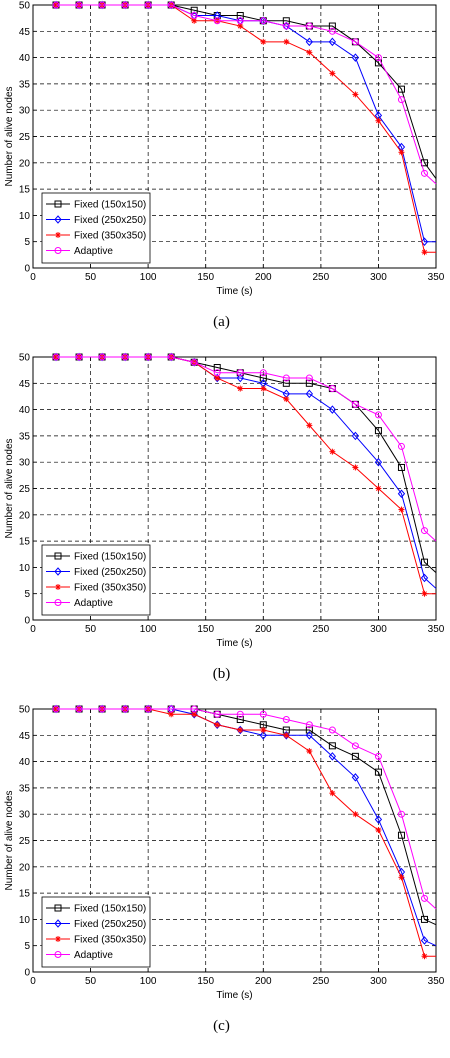 The image size is (450, 1058). Describe the element at coordinates (25, 111) in the screenshot. I see `y-tick-label: 30` at that location.